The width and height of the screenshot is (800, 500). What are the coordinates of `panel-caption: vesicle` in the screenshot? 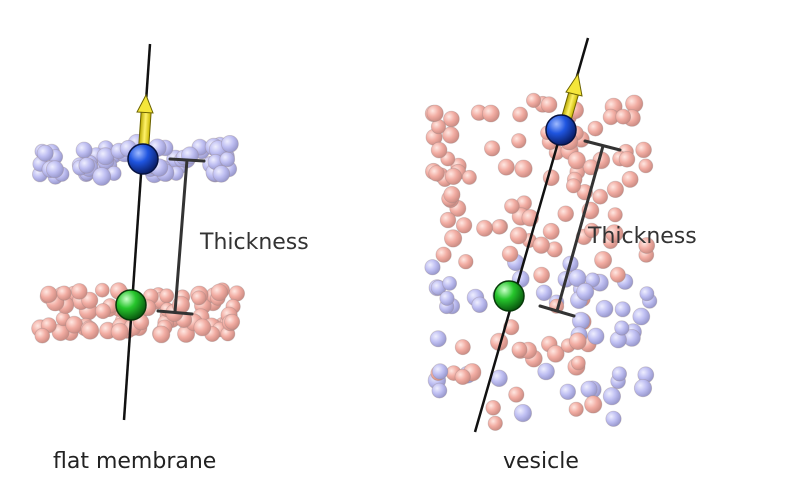 It's located at (541, 461).